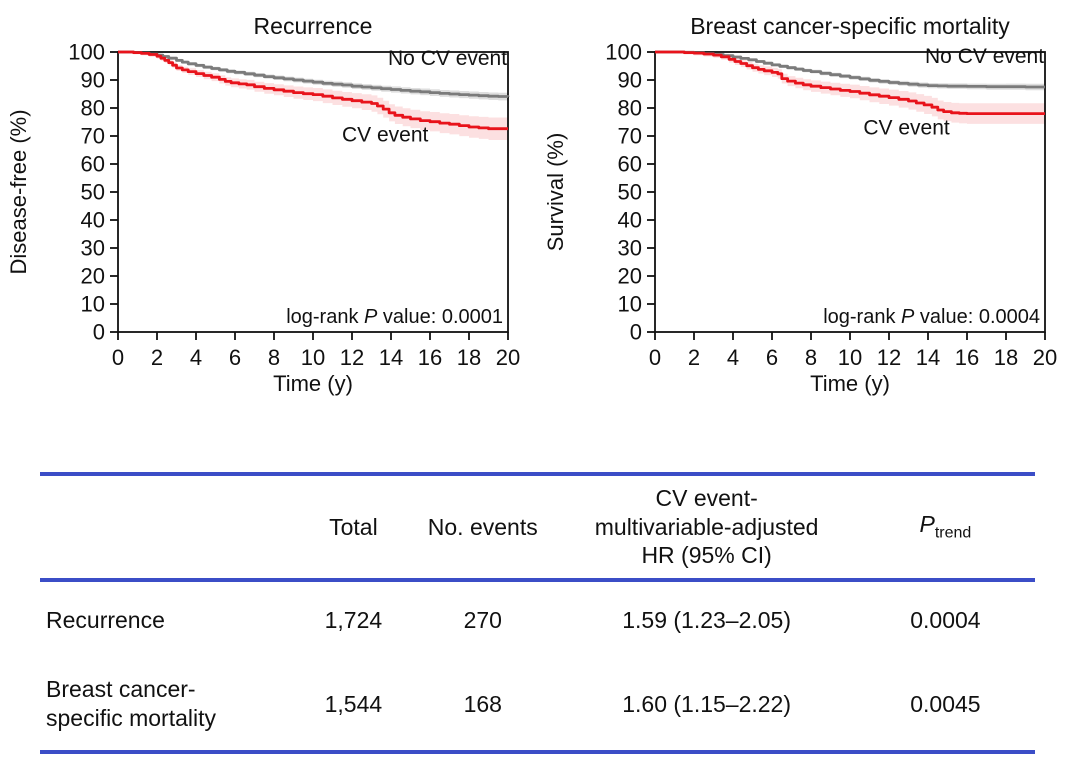  I want to click on row-total: 1,544, so click(353, 703).